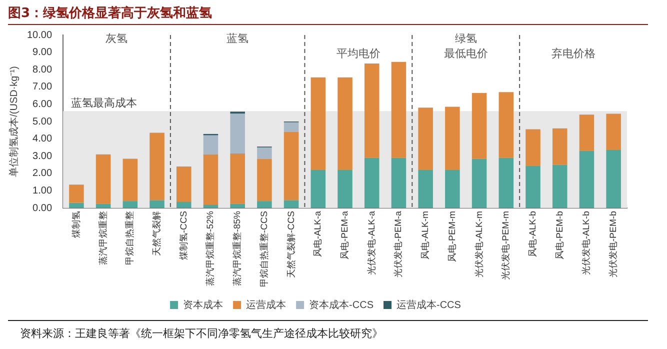 The width and height of the screenshot is (667, 349). I want to click on x-tick-label: 光伏发电-ALK-a, so click(371, 243).